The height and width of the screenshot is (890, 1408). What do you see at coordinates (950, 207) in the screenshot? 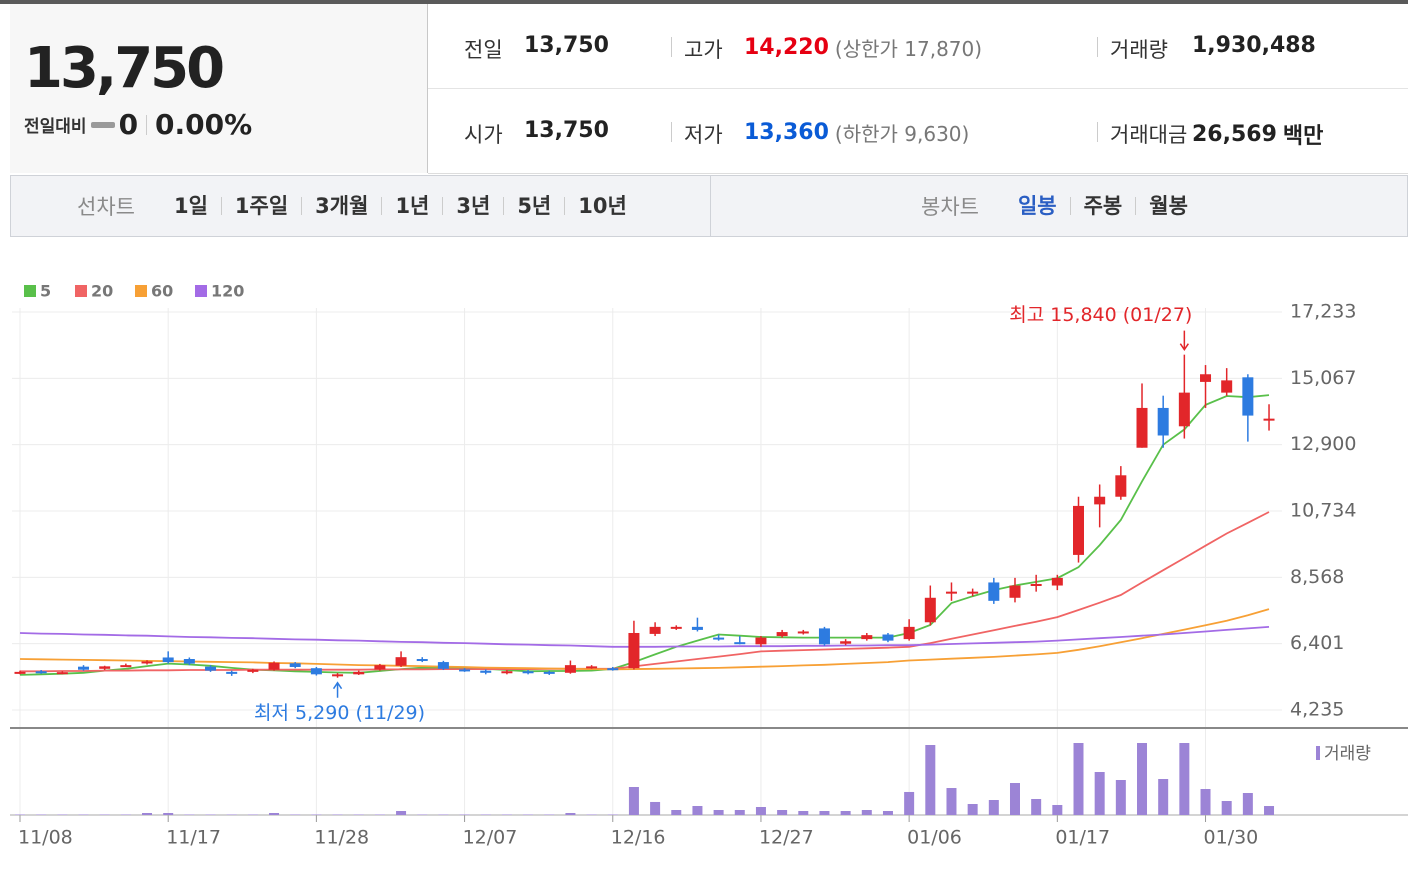
I see `tab-group-label: 봉차트` at bounding box center [950, 207].